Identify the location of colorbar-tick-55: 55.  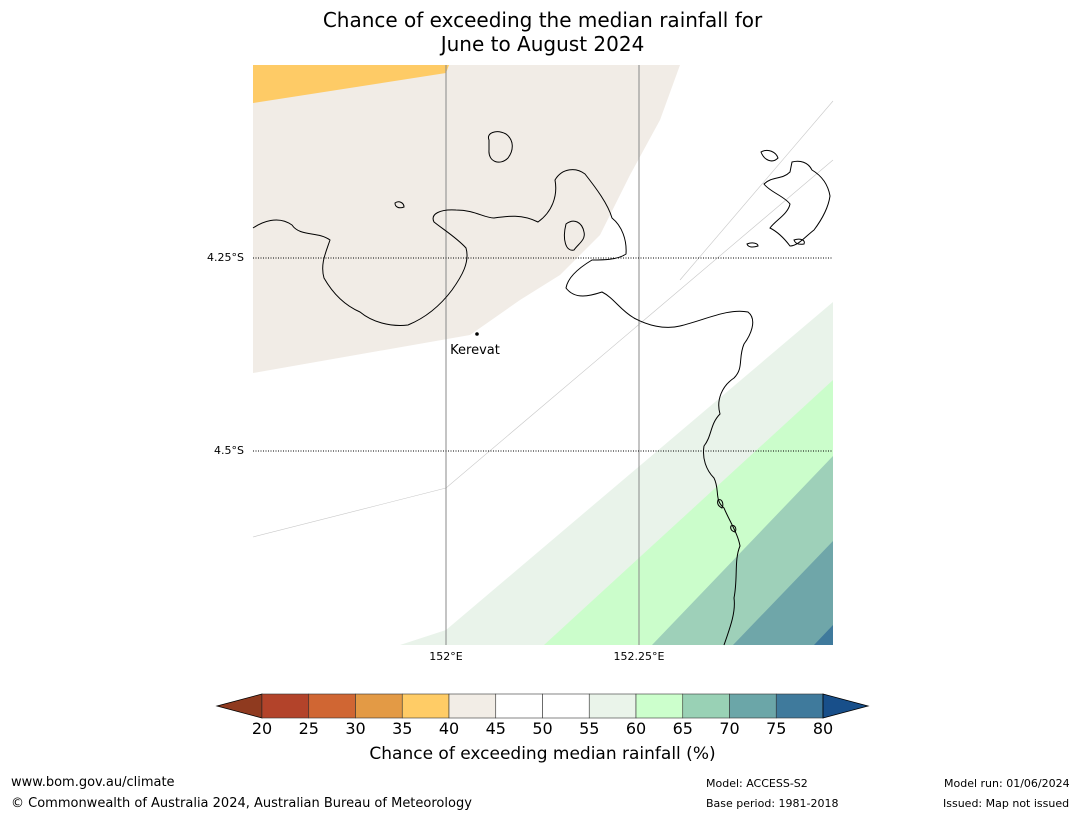
(589, 728).